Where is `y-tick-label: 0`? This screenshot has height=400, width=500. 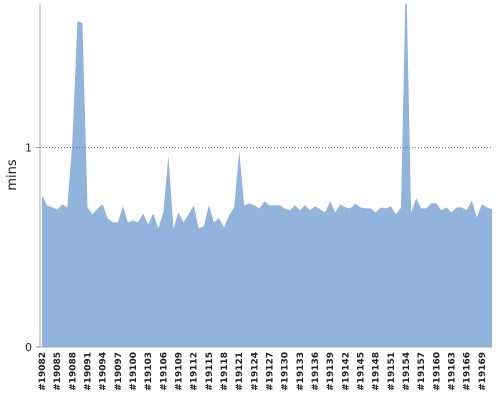 y-tick-label: 0 is located at coordinates (28, 347).